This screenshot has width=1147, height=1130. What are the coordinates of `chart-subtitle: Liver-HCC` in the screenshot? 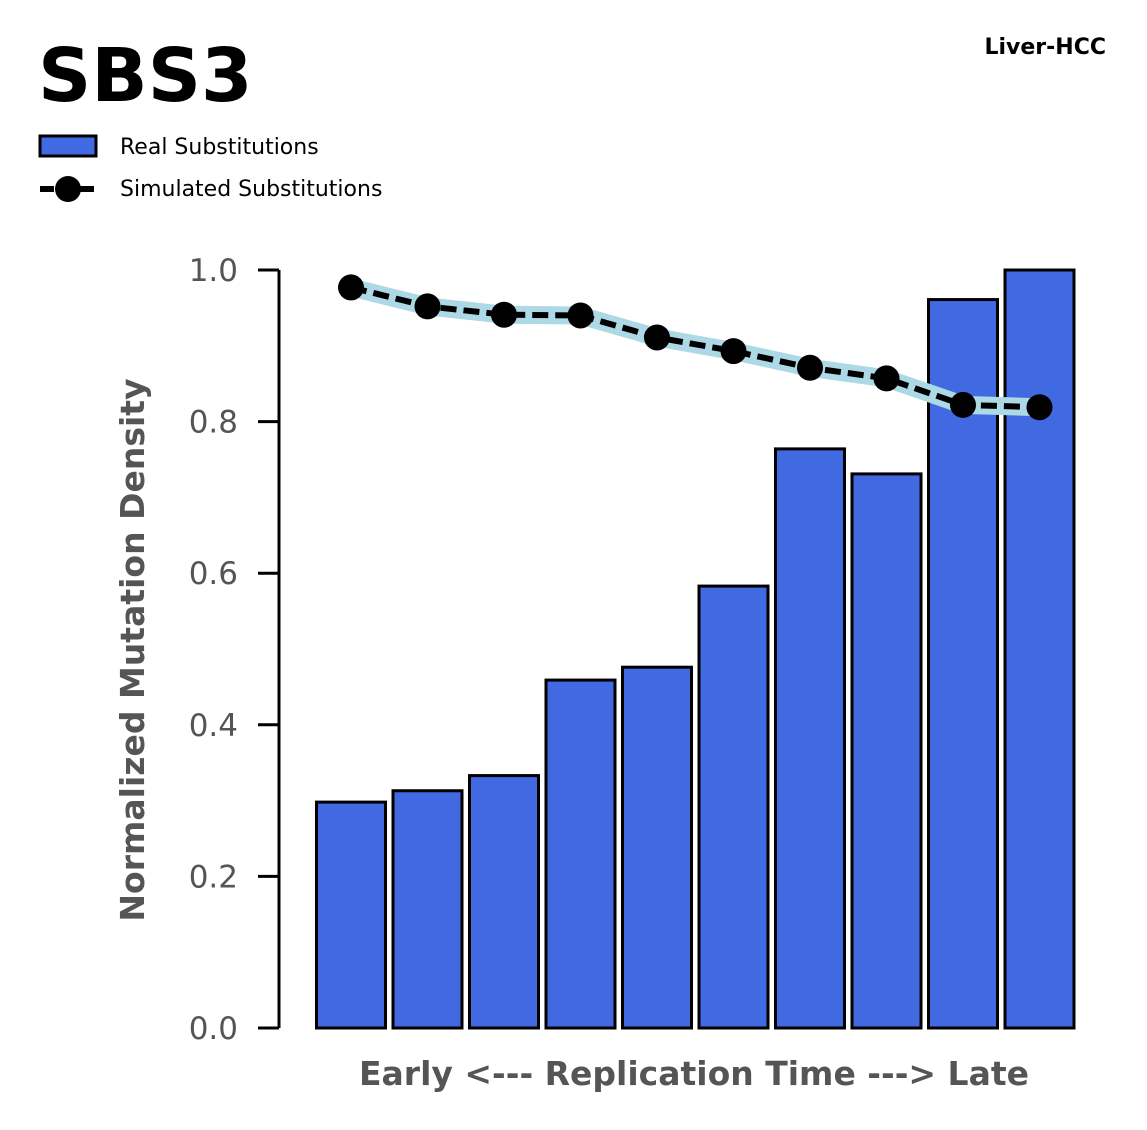 It's located at (1045, 47).